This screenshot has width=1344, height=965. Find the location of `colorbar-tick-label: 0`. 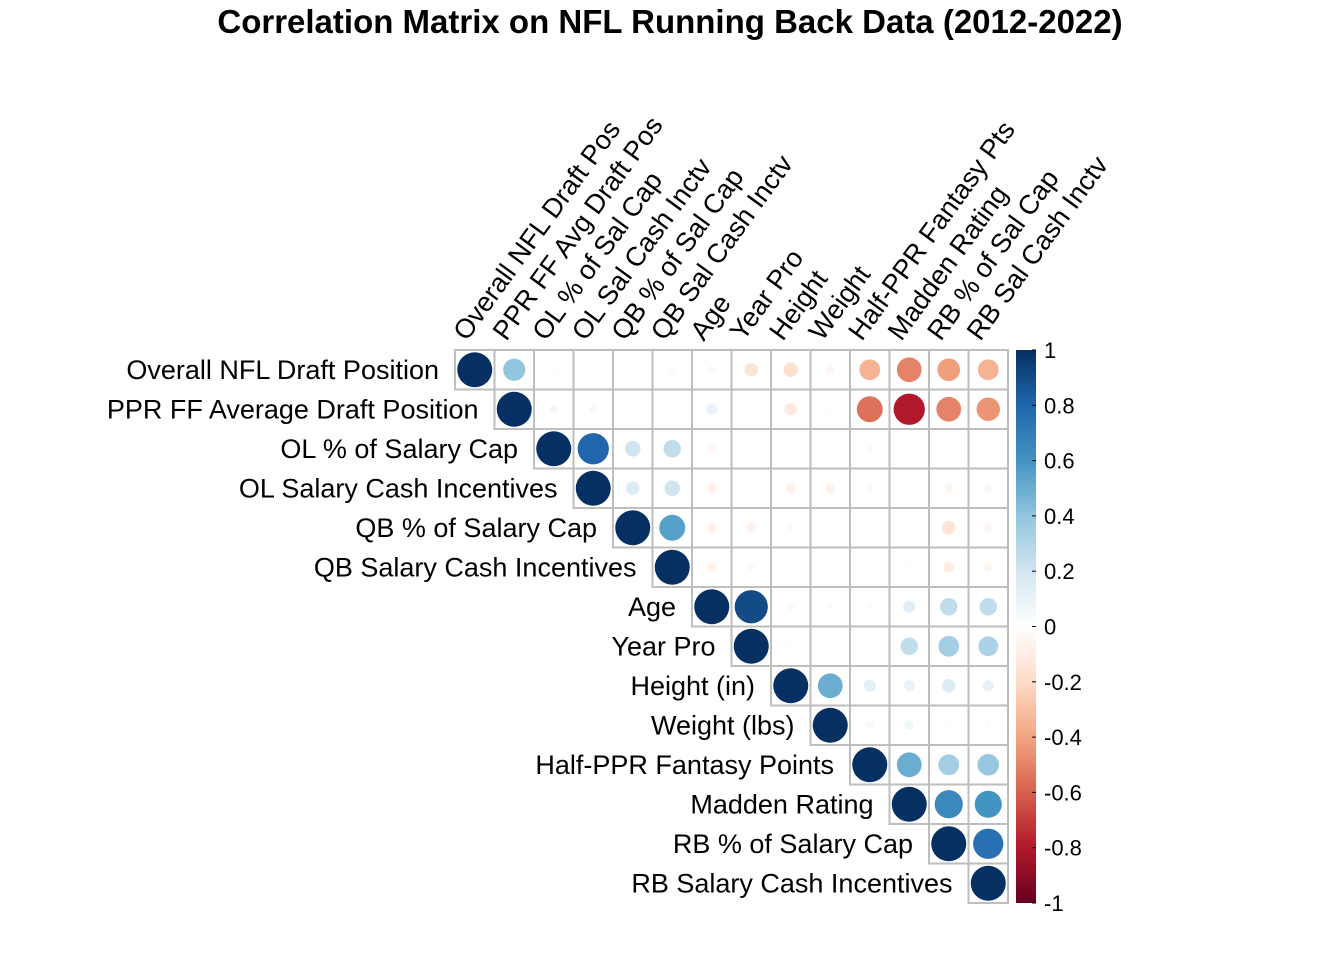

colorbar-tick-label: 0 is located at coordinates (1050, 627).